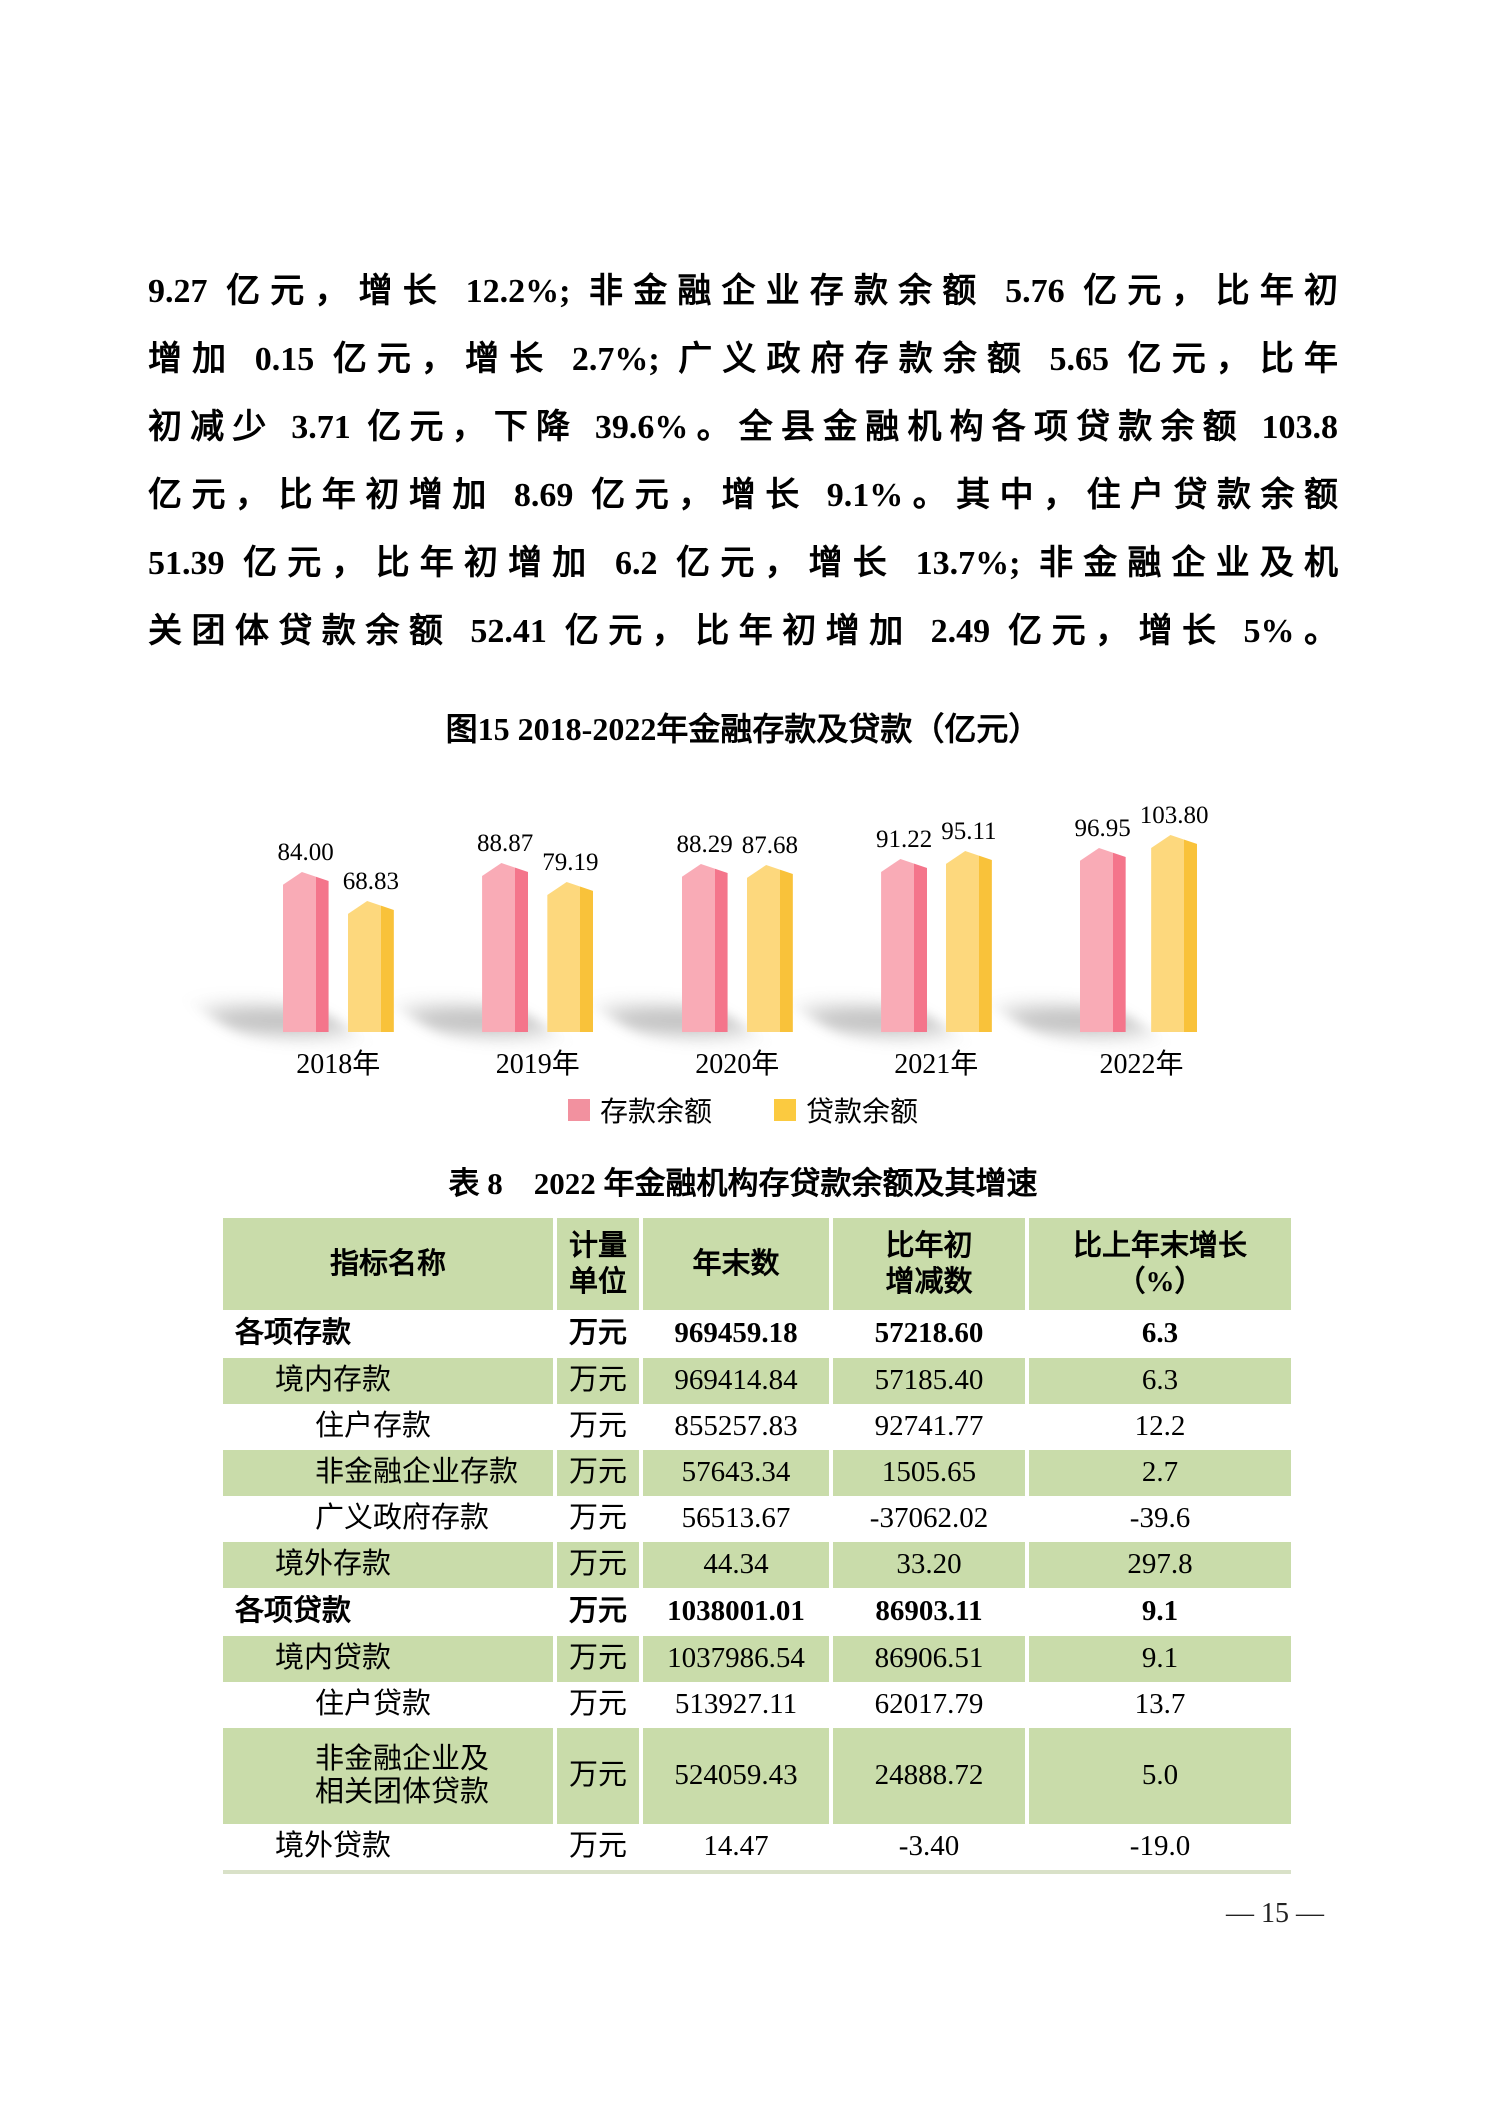 Image resolution: width=1486 pixels, height=2103 pixels. What do you see at coordinates (904, 839) in the screenshot?
I see `bar-value-label: 91.22` at bounding box center [904, 839].